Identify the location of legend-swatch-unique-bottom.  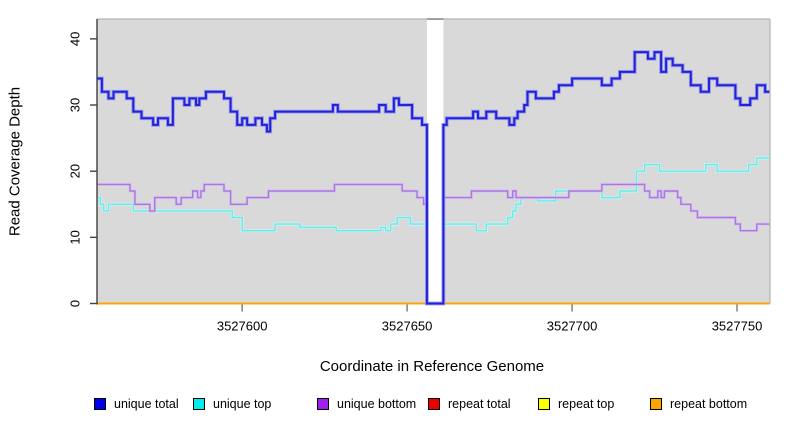
(323, 404).